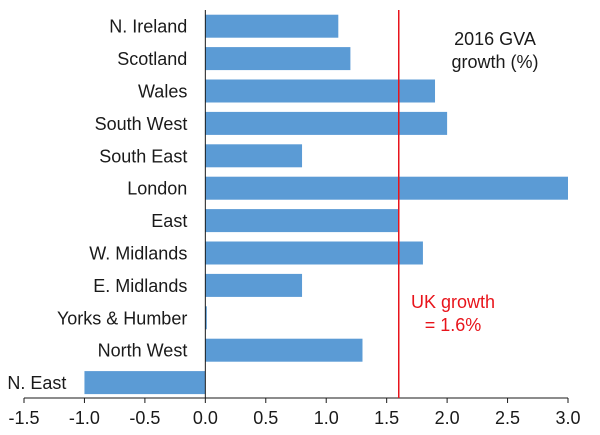 The height and width of the screenshot is (435, 600). I want to click on bar-w-midlands, so click(314, 253).